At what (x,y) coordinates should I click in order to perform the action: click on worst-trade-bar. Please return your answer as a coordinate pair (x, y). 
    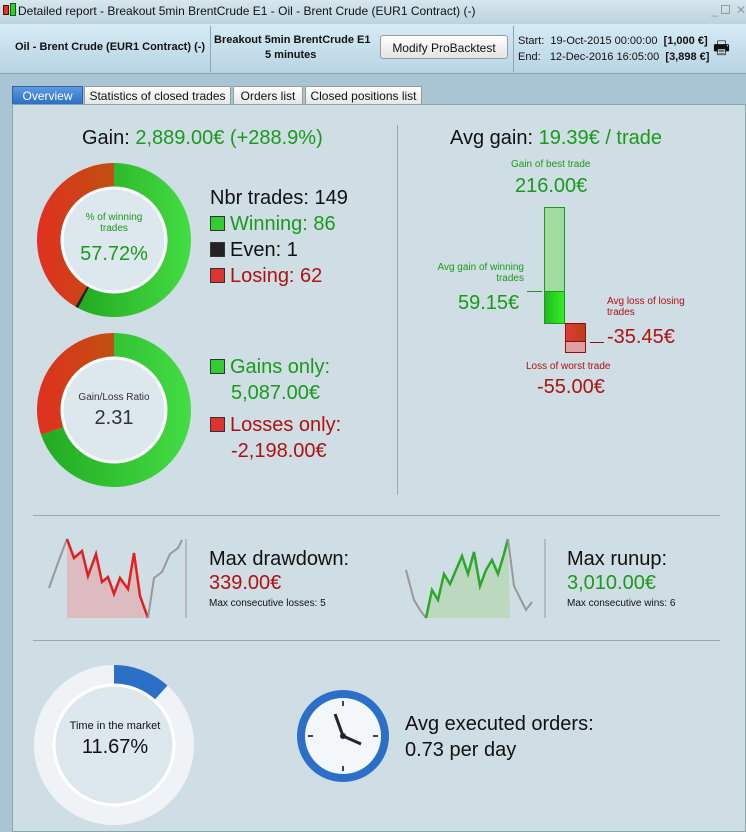
    Looking at the image, I should click on (575, 347).